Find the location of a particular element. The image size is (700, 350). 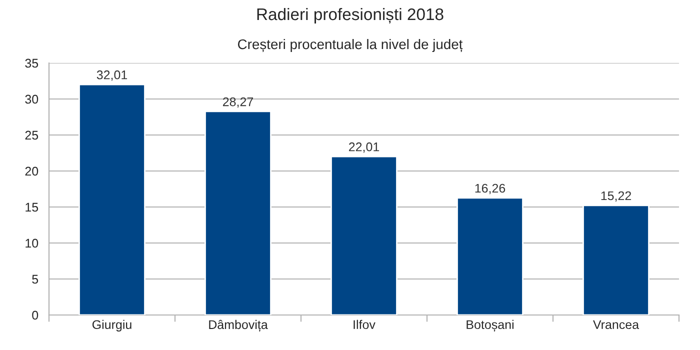

y-tick-label: 5 is located at coordinates (35, 279).